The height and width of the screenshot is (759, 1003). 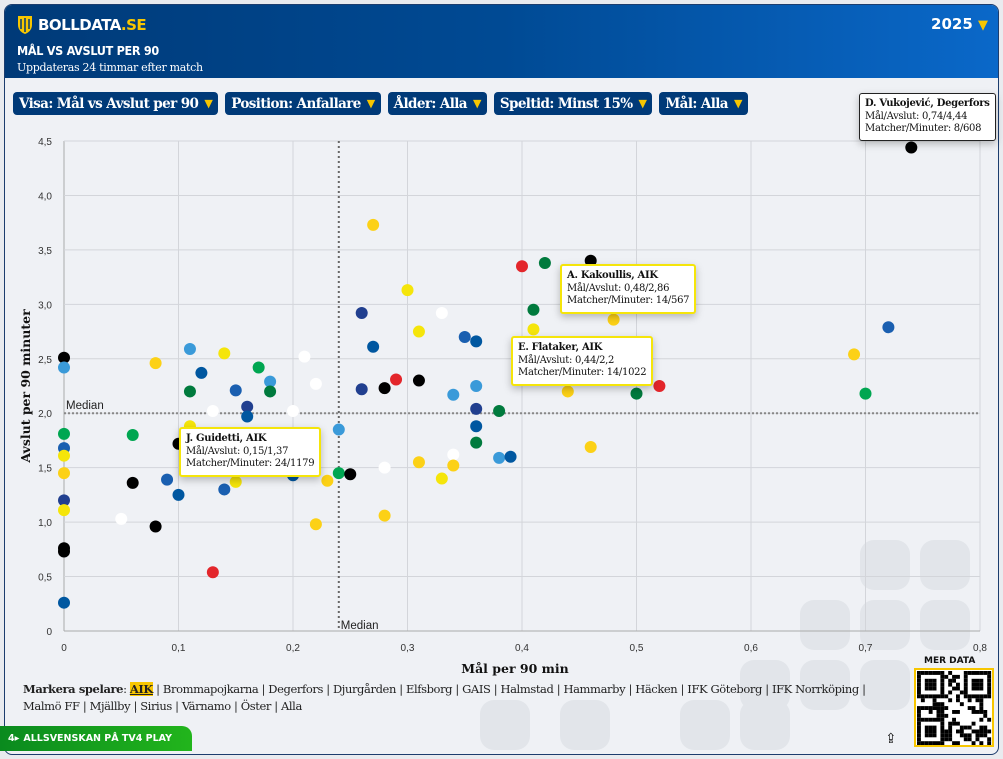 I want to click on filter-playtime: Speltid: Minst 15% ▼, so click(x=573, y=103).